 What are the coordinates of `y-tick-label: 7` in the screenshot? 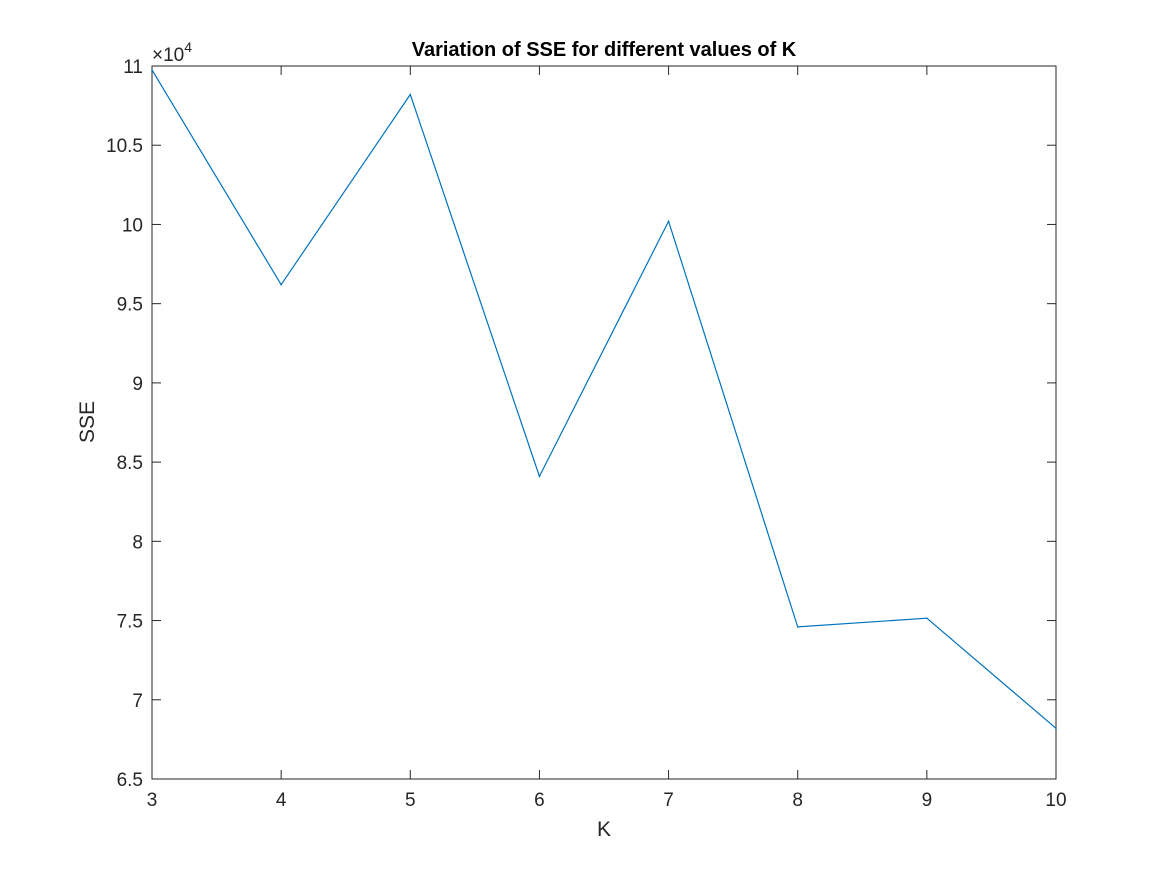 It's located at (137, 701).